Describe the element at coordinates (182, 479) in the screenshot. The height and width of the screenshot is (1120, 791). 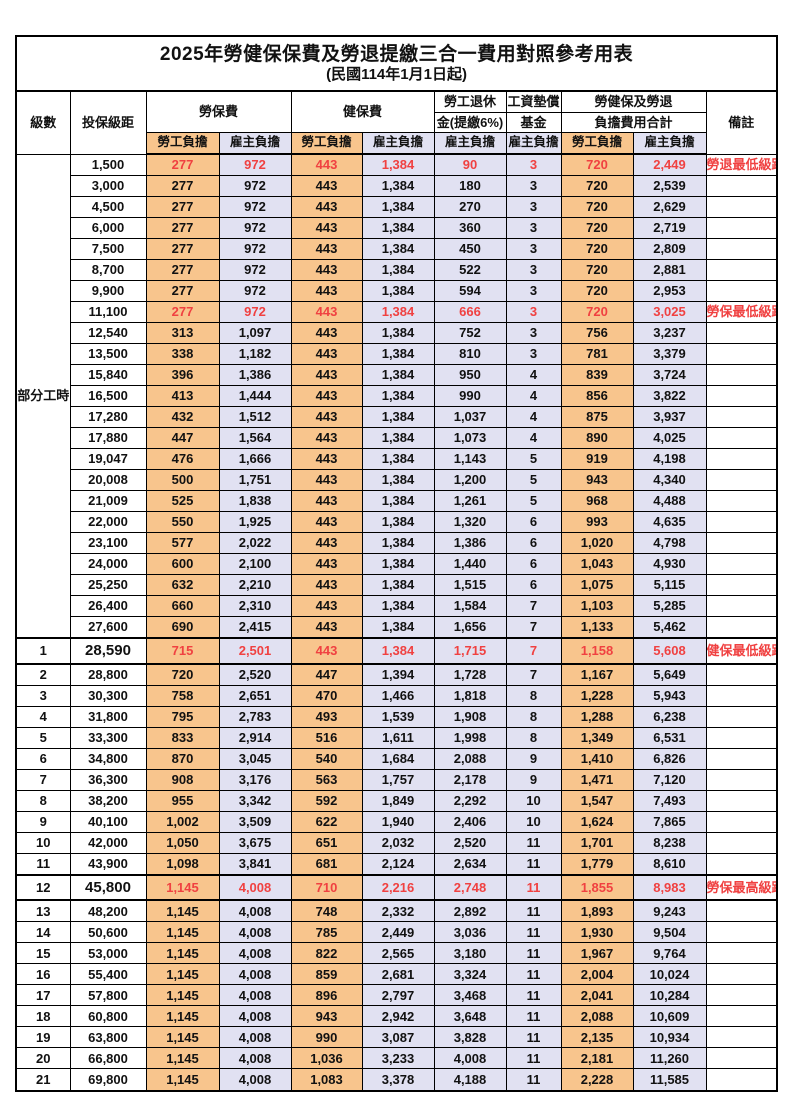
I see `value-cell: 500` at that location.